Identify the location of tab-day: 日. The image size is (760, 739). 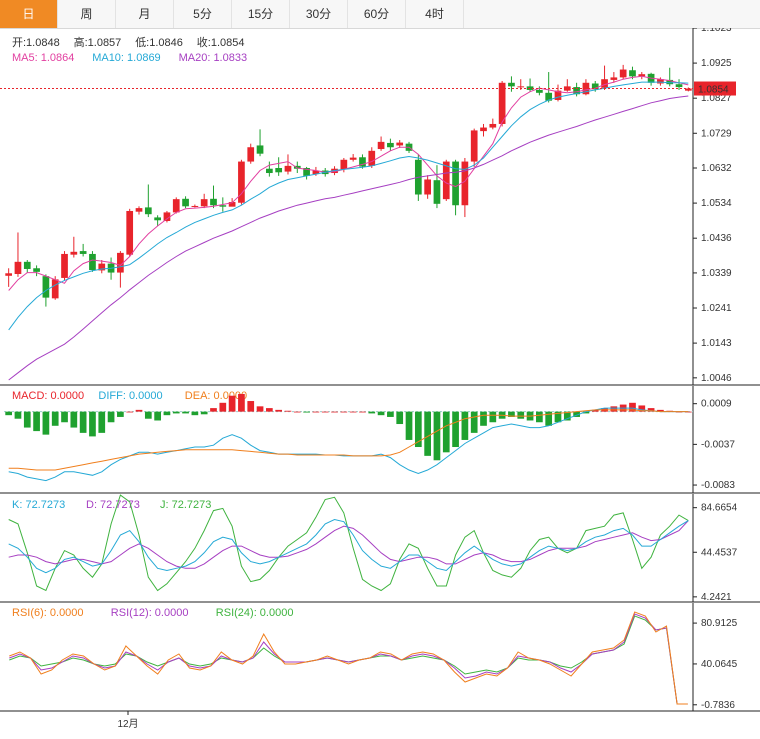
(29, 14).